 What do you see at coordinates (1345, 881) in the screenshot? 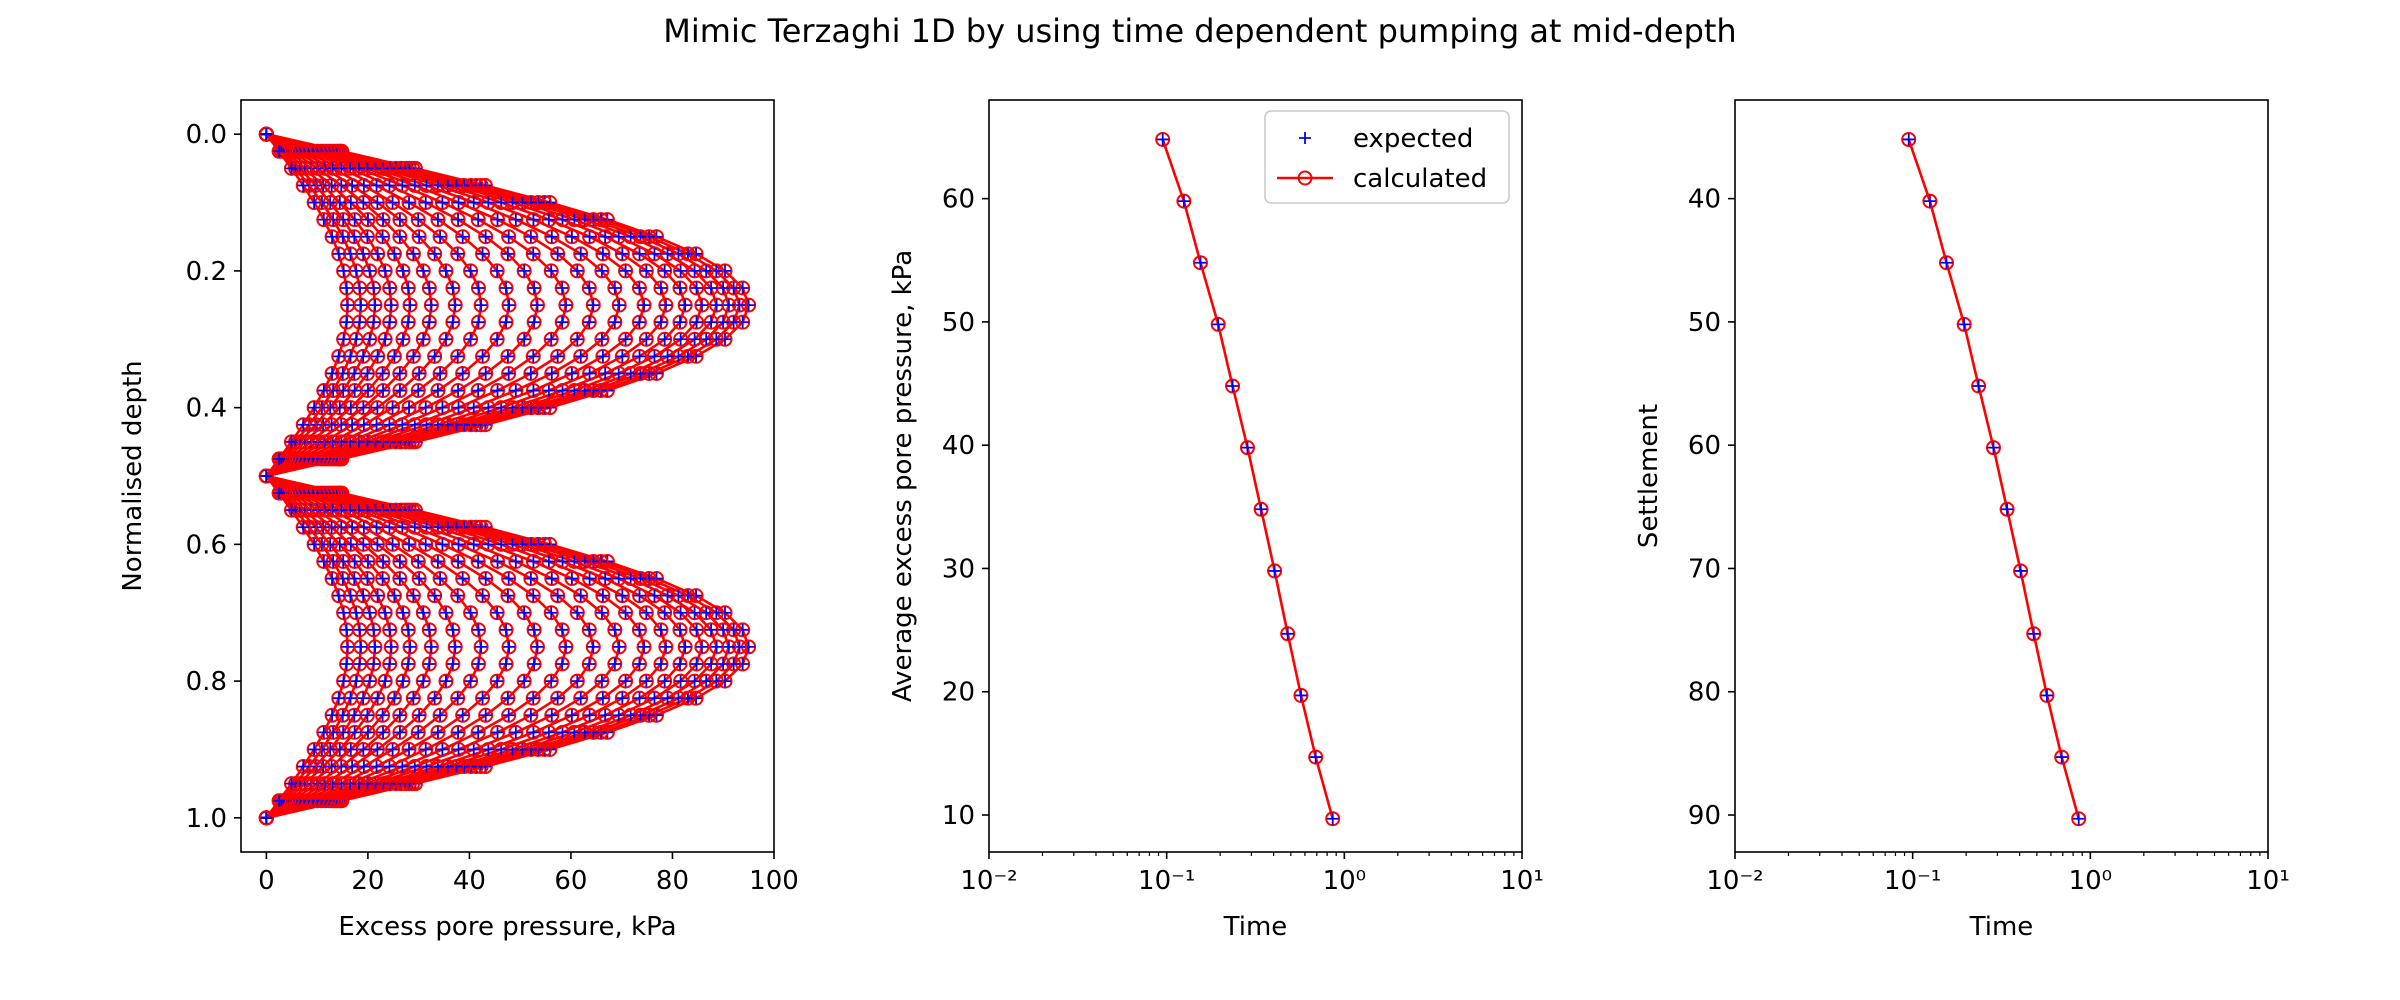
I see `x-tick-label: 10⁰` at bounding box center [1345, 881].